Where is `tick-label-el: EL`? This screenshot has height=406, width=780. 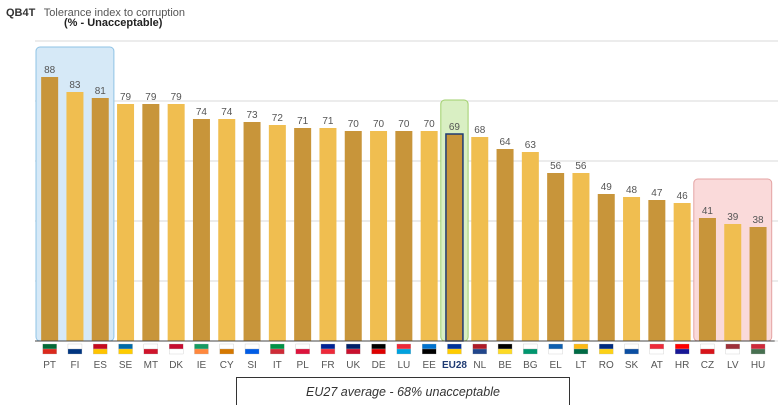
tick-label-el: EL is located at coordinates (556, 365).